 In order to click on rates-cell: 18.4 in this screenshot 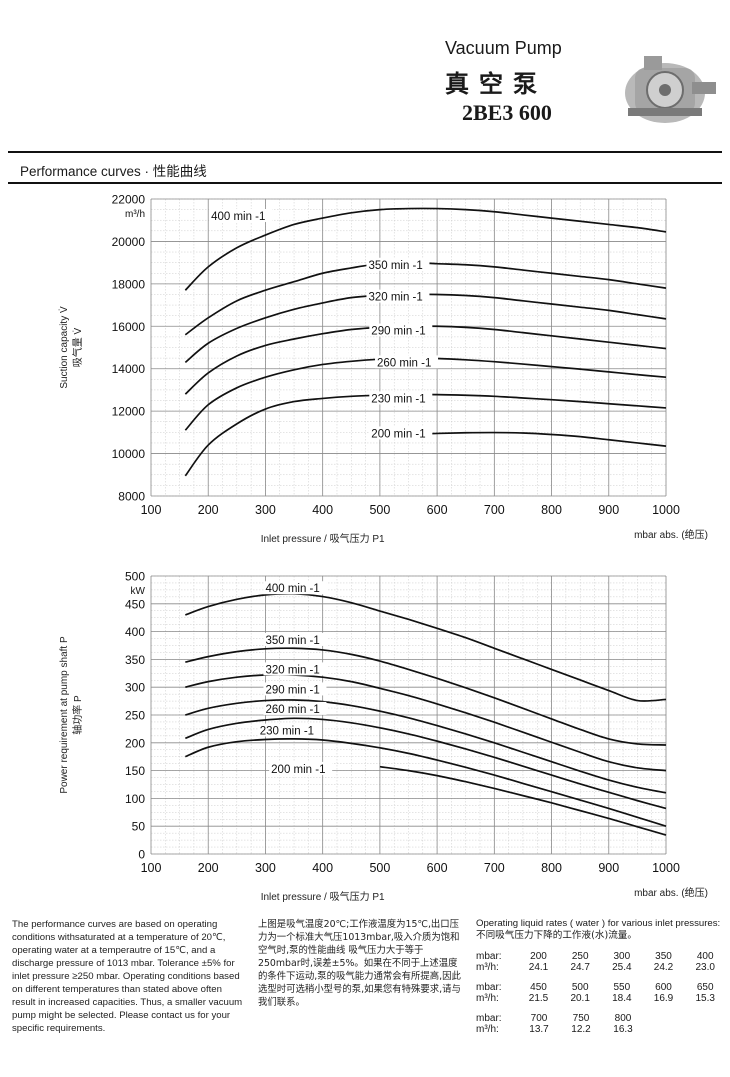, I will do `click(622, 998)`.